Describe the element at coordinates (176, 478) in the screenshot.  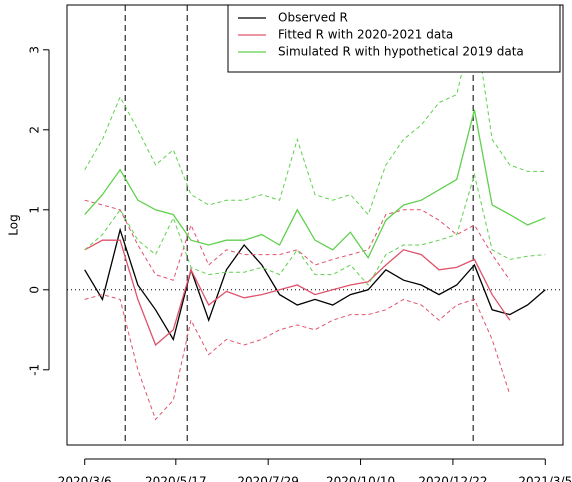
I see `x-tick-label: 2020/5/17` at that location.